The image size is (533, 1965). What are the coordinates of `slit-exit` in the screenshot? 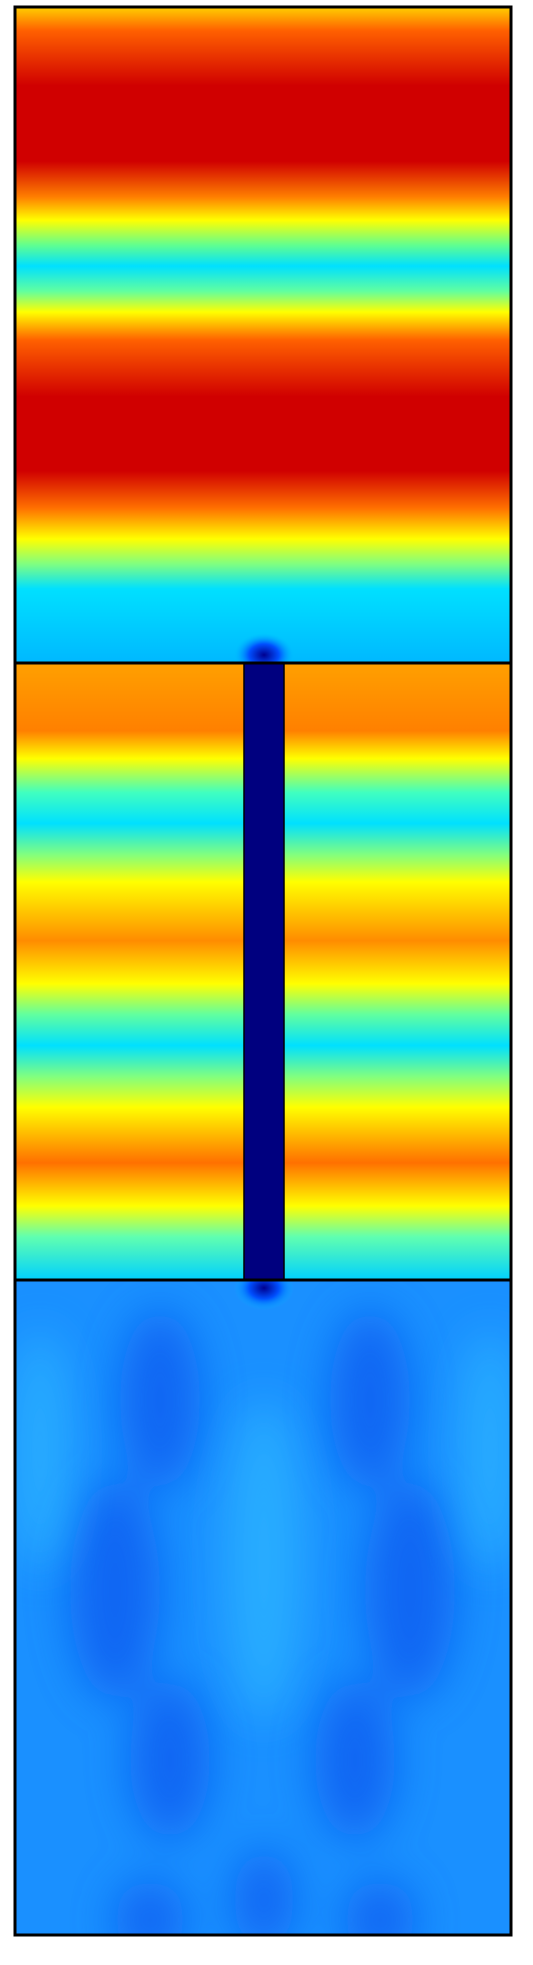 It's located at (264, 1295).